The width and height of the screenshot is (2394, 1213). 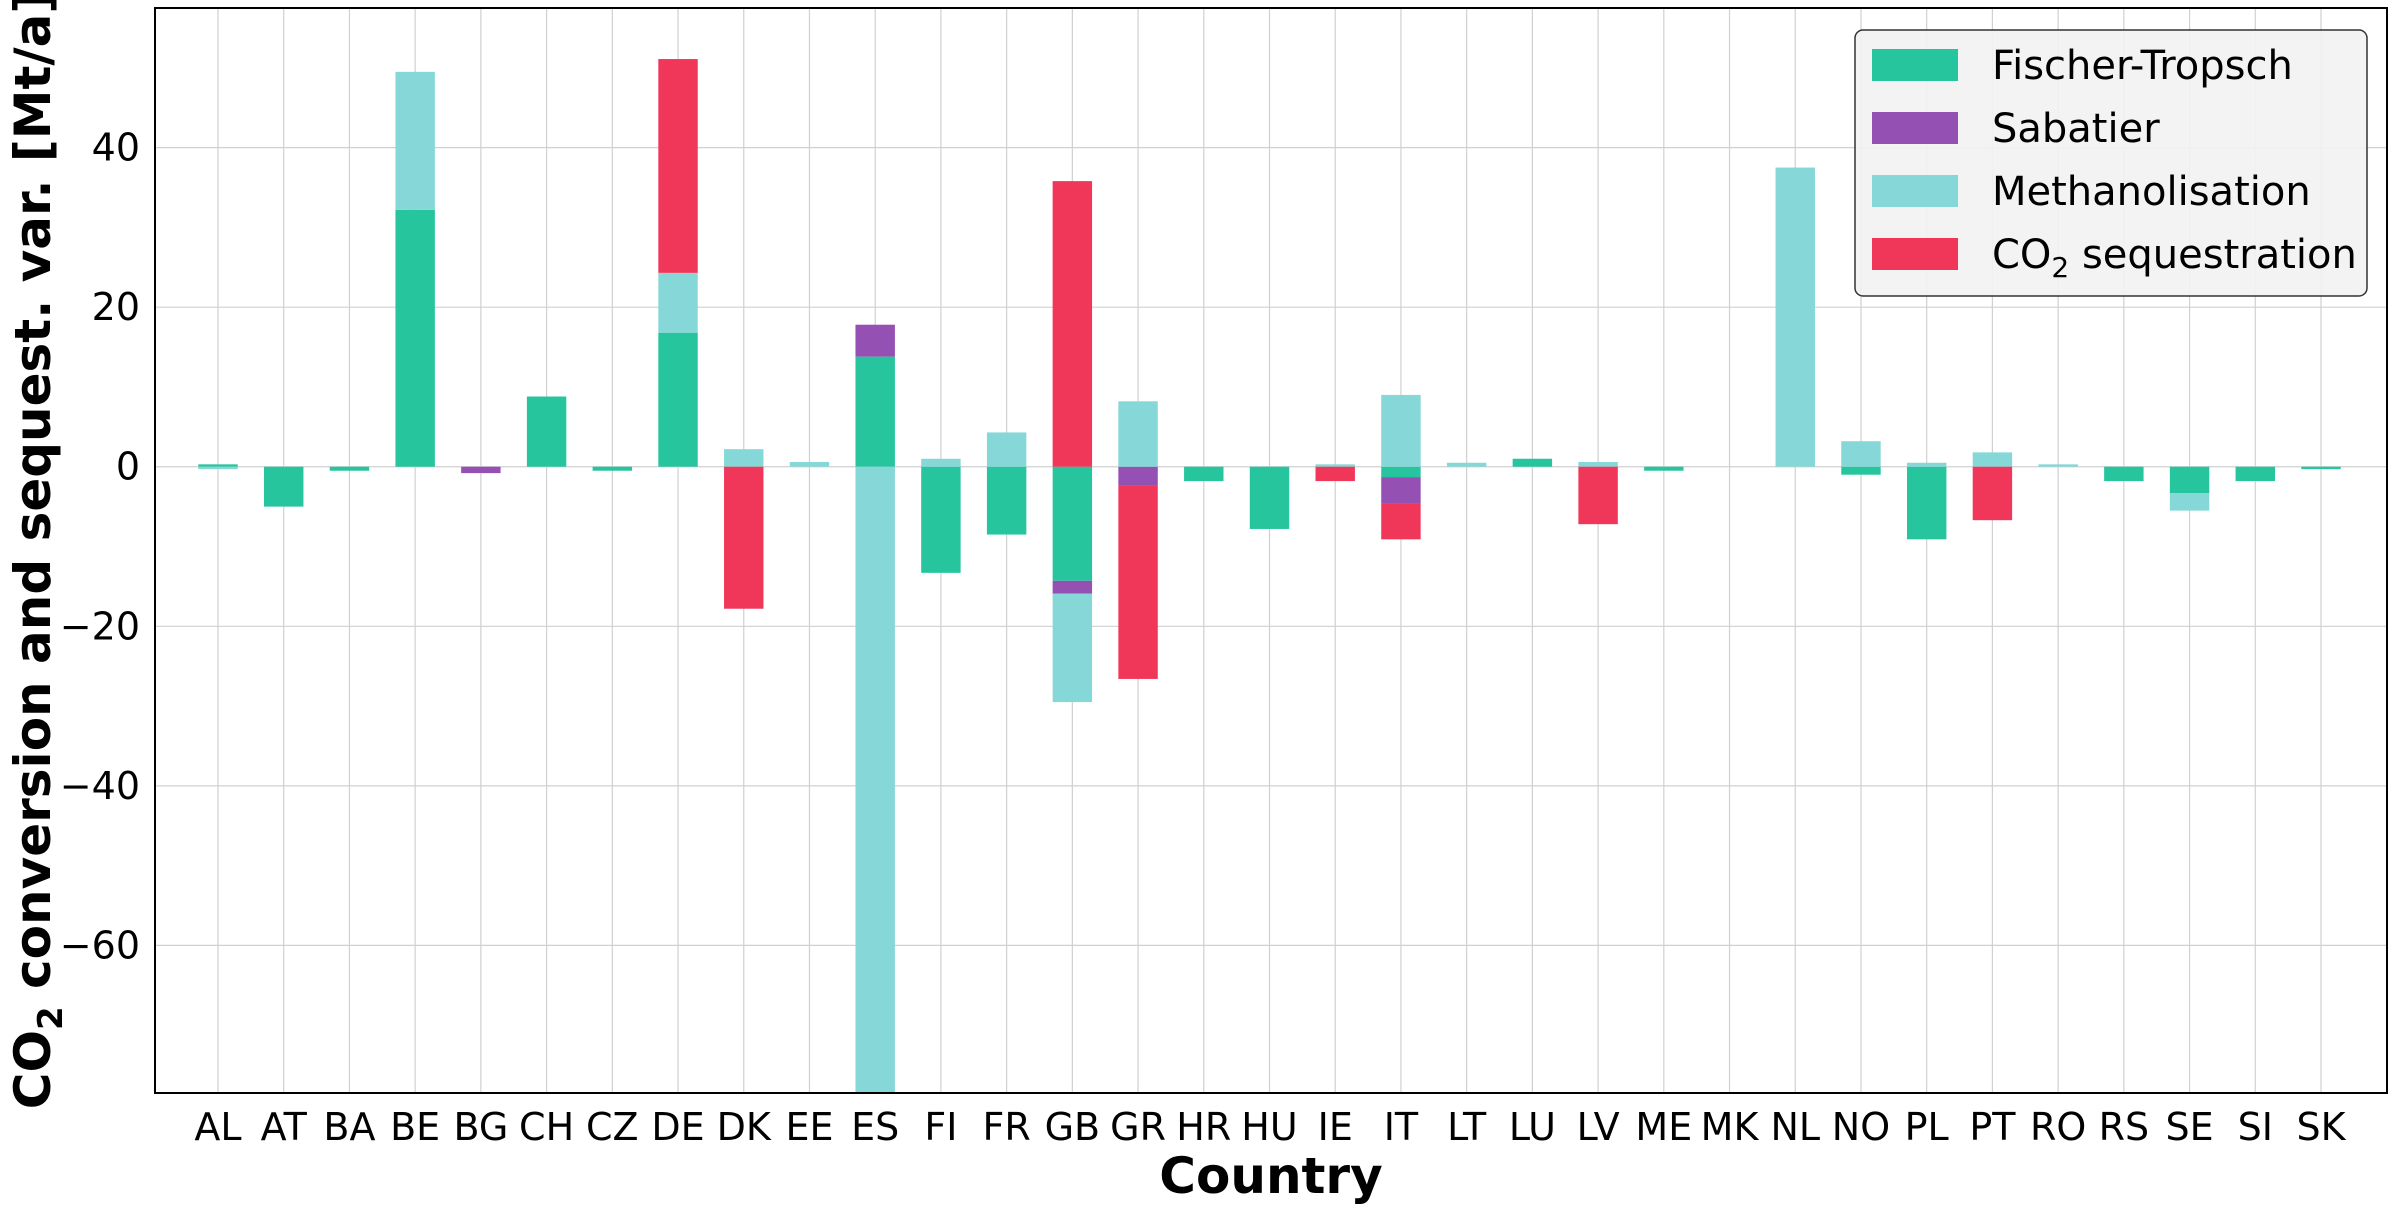 I want to click on x-tick-label: ME, so click(x=1663, y=1127).